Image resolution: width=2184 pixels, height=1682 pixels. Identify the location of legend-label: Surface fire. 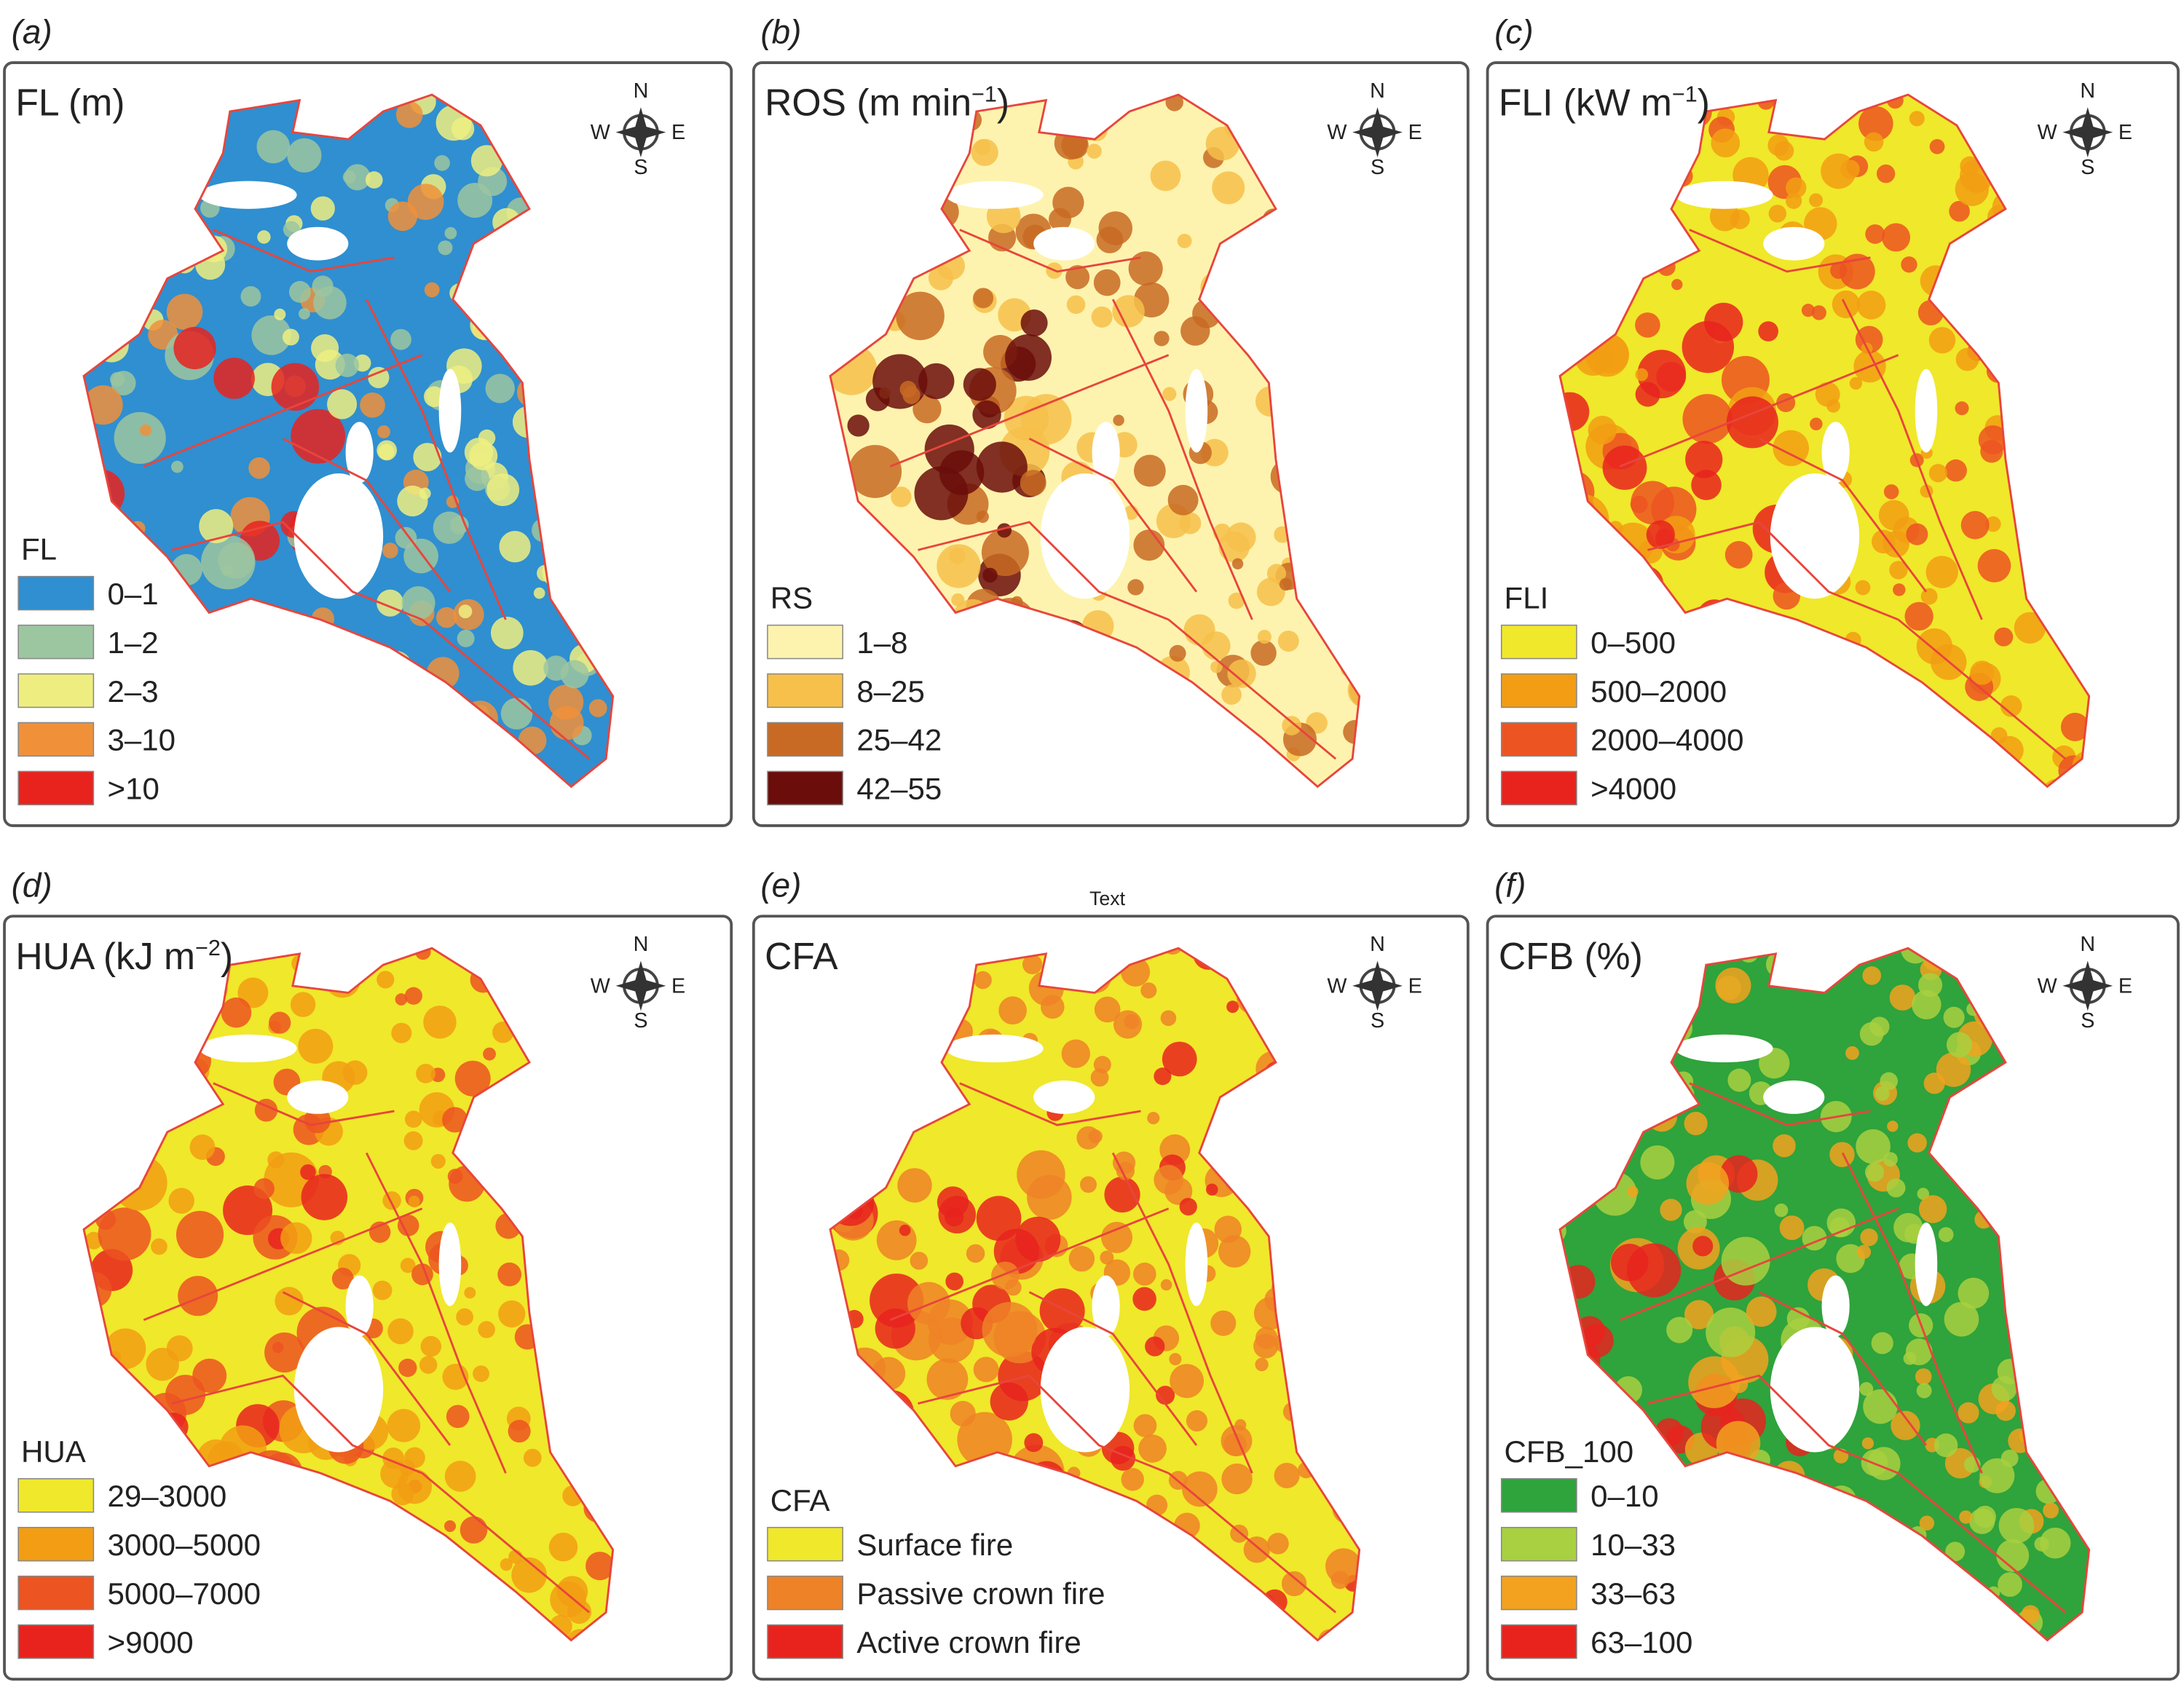
(934, 1545).